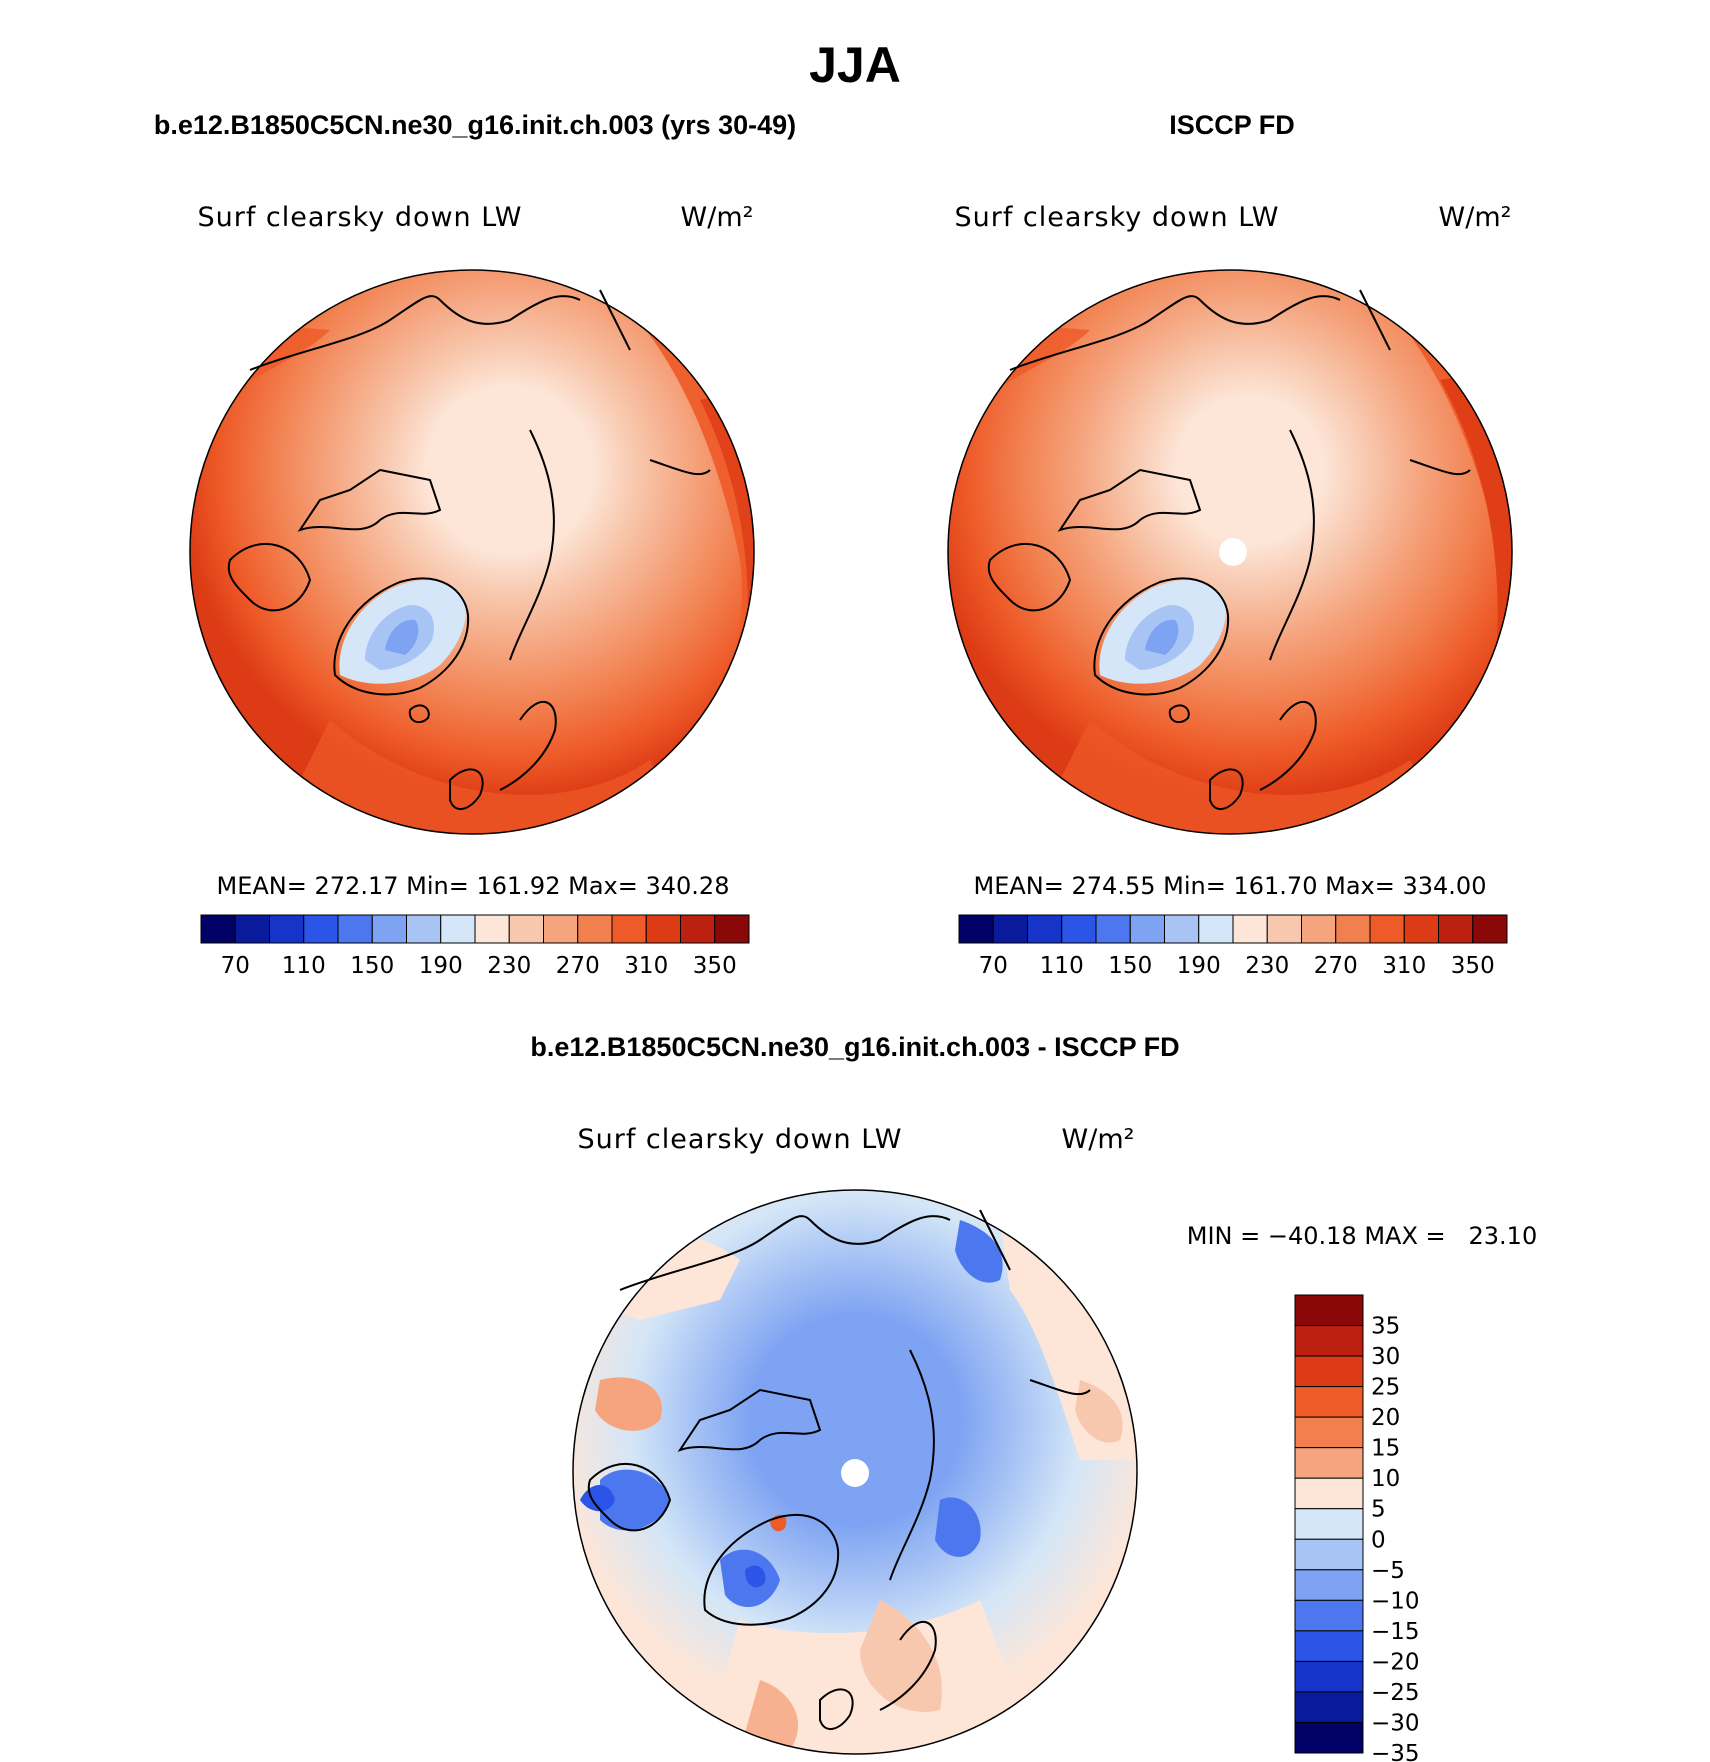 The width and height of the screenshot is (1710, 1762). Describe the element at coordinates (473, 886) in the screenshot. I see `stats-line: MEAN= 272.17 Min= 161.92 Max= 340.28` at that location.